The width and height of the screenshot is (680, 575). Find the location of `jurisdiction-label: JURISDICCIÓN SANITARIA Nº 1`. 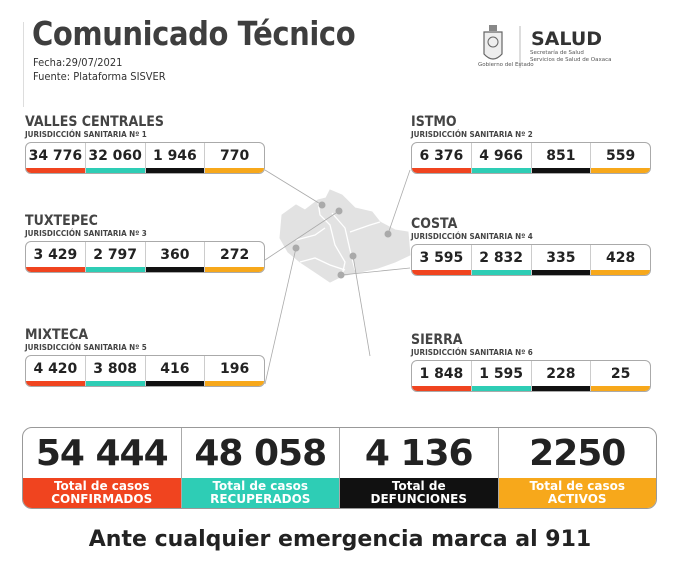

jurisdiction-label: JURISDICCIÓN SANITARIA Nº 1 is located at coordinates (86, 134).